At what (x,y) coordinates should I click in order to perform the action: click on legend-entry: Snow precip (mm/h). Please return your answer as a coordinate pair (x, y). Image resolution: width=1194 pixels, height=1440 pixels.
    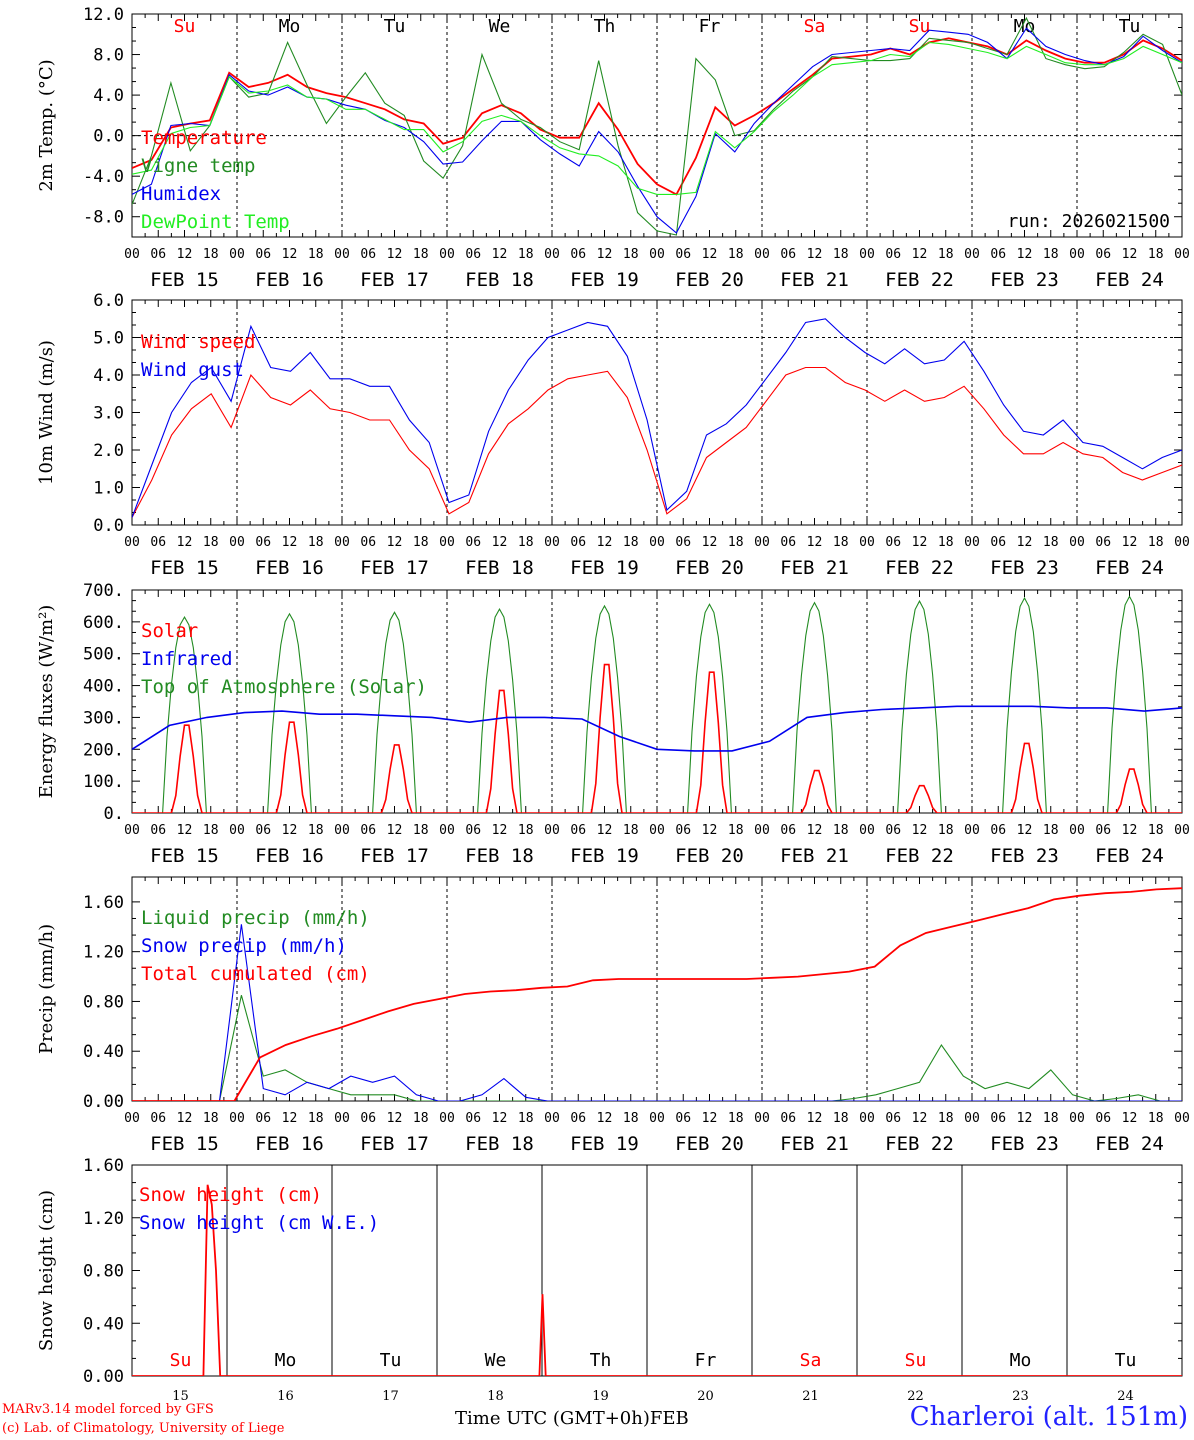
    Looking at the image, I should click on (244, 946).